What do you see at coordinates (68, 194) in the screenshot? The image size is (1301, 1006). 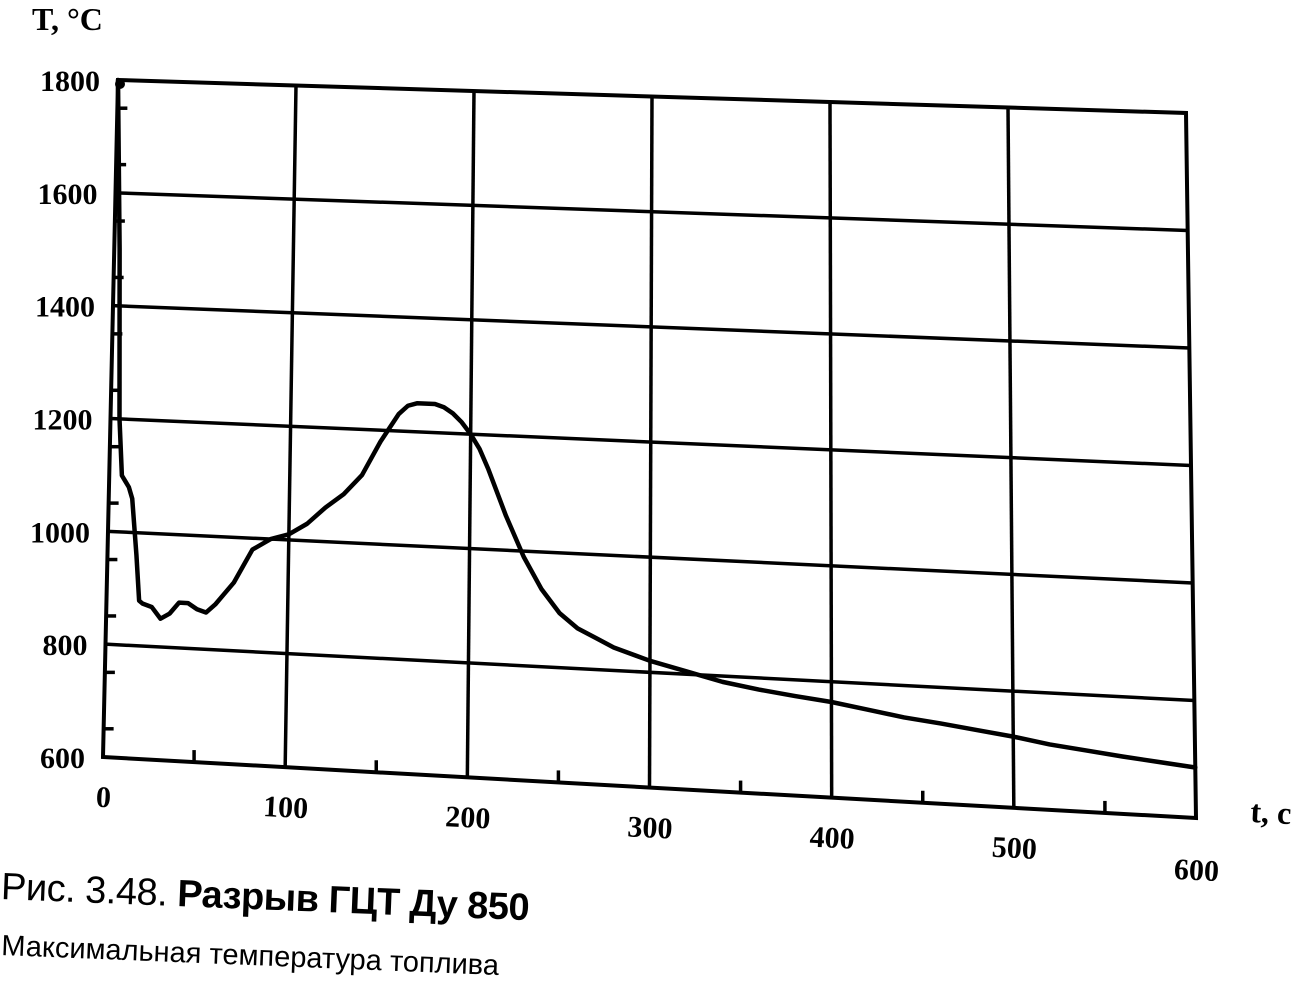 I see `y-tick-label: 1600` at bounding box center [68, 194].